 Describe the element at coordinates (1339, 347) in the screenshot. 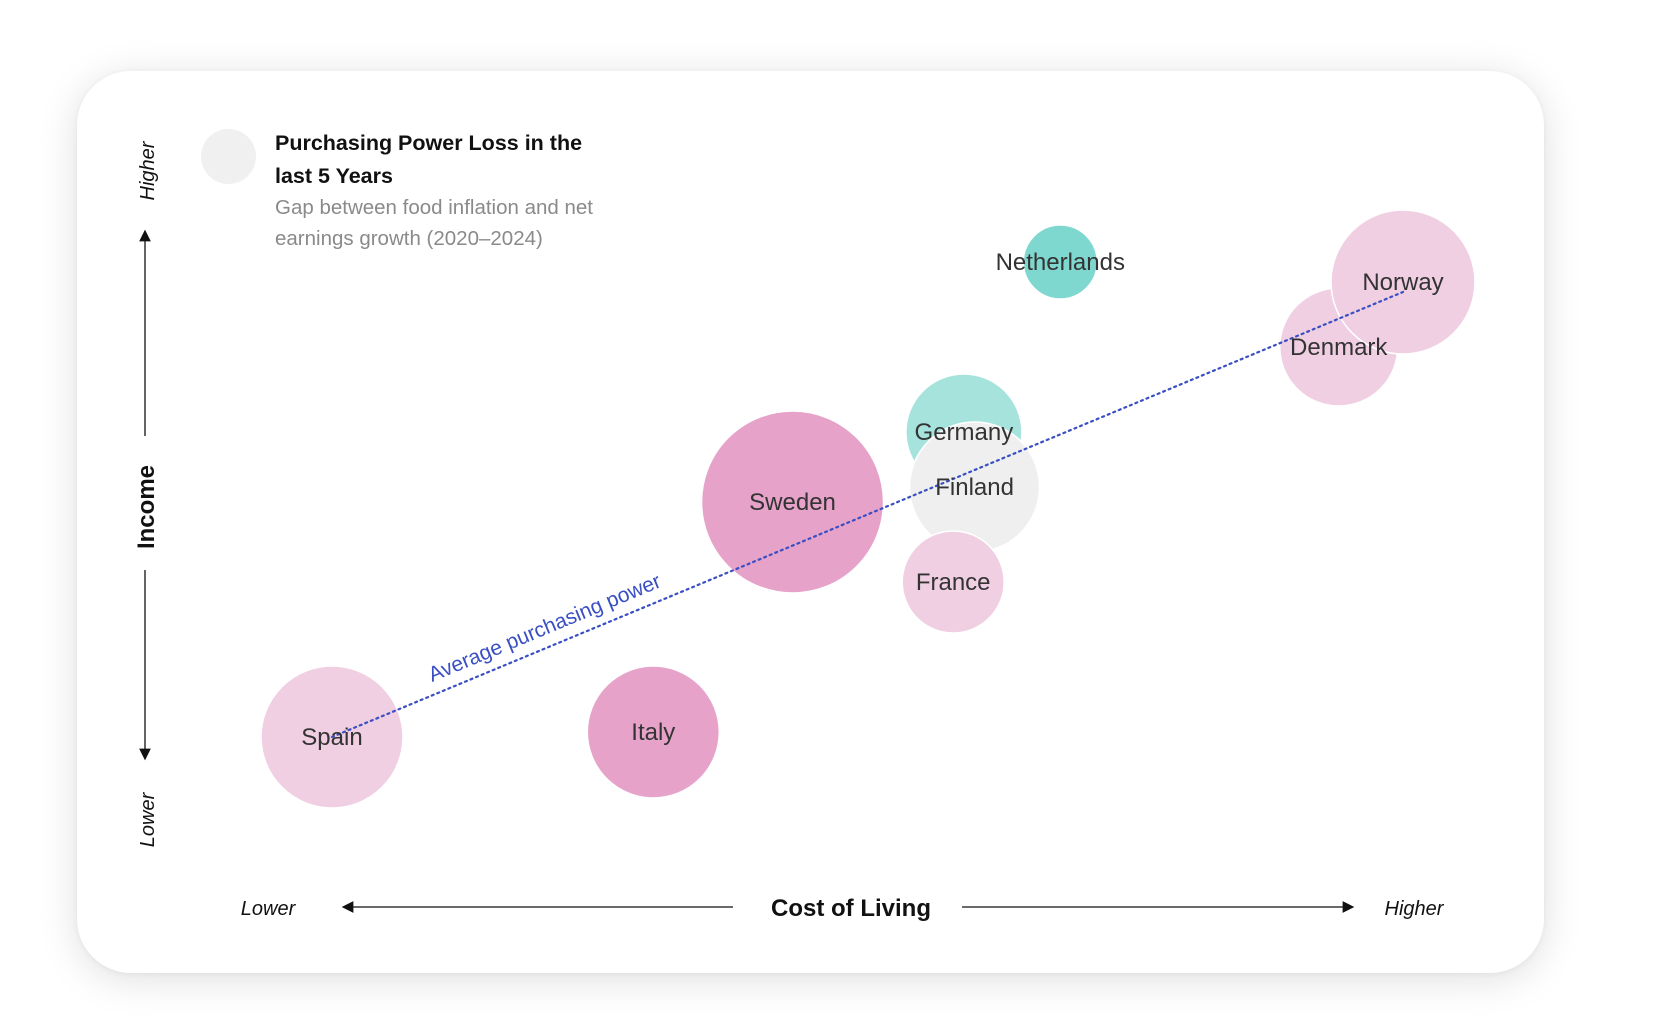

I see `bubble-label-denmark: Denmark` at that location.